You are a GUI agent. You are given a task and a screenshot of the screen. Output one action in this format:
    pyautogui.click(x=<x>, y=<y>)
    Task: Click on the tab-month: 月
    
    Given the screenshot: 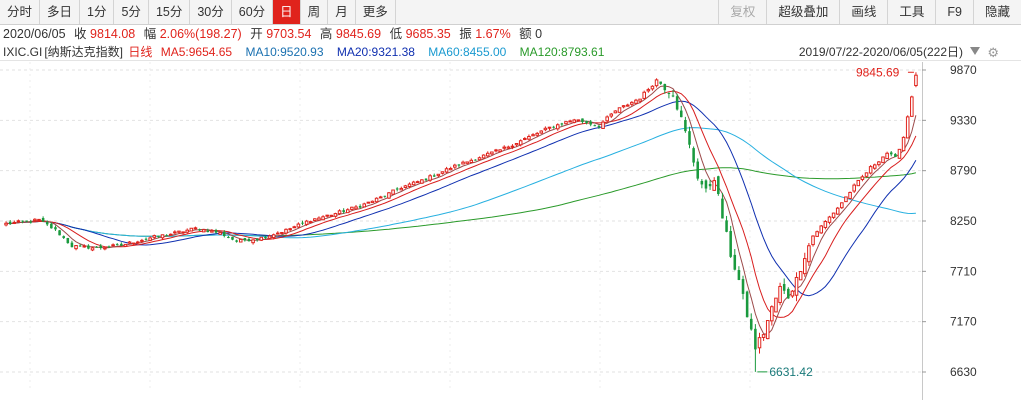 What is the action you would take?
    pyautogui.click(x=342, y=12)
    